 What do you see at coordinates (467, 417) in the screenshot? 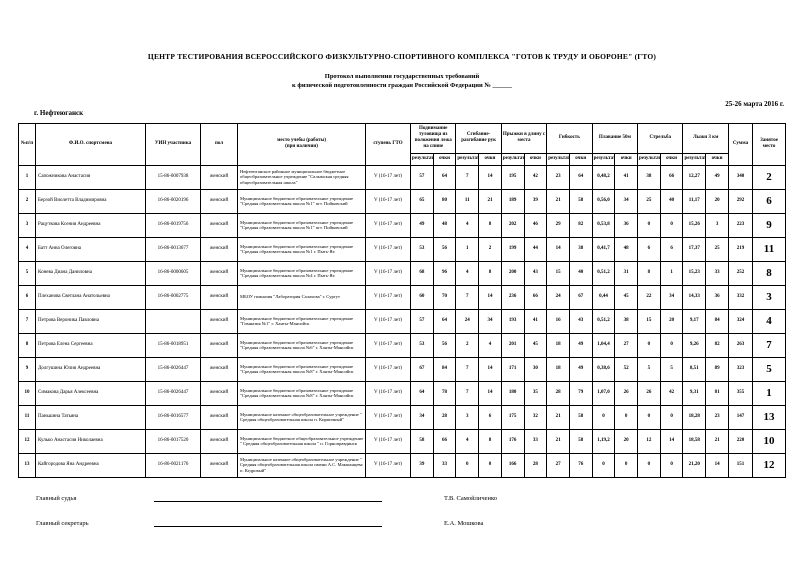
I see `cell-pushups-result: 3` at bounding box center [467, 417].